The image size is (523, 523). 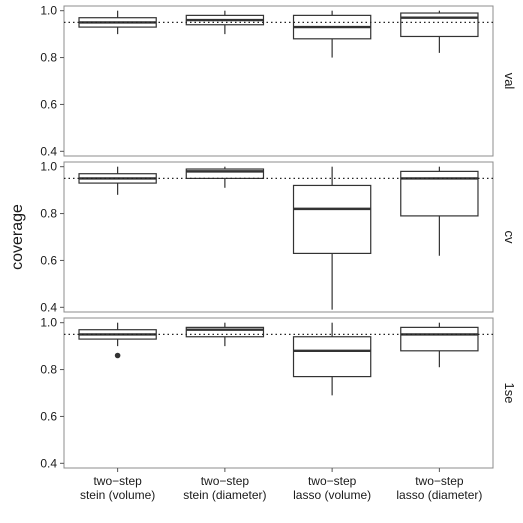 I want to click on facet-label-cv: cv, so click(x=509, y=238).